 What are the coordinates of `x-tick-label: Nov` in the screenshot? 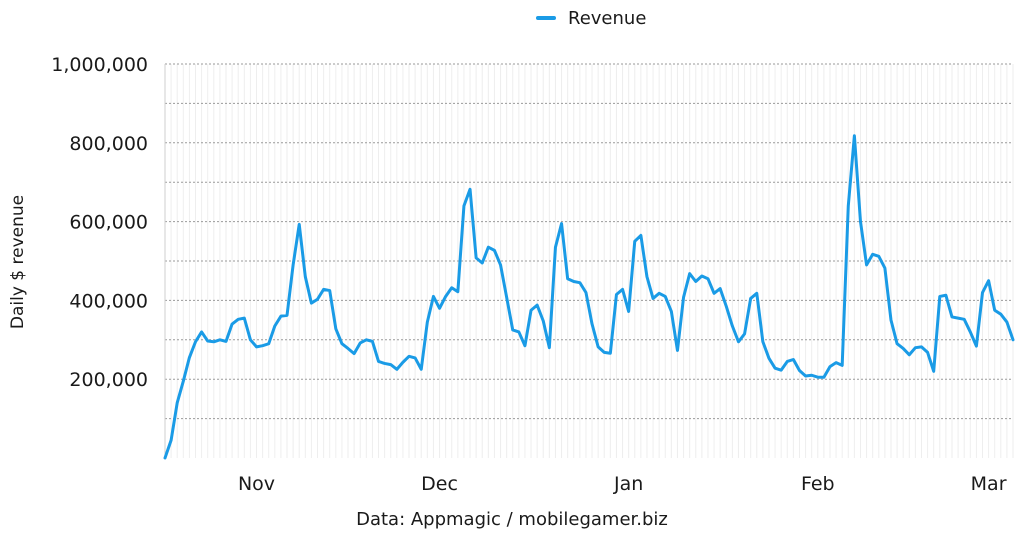 It's located at (256, 484).